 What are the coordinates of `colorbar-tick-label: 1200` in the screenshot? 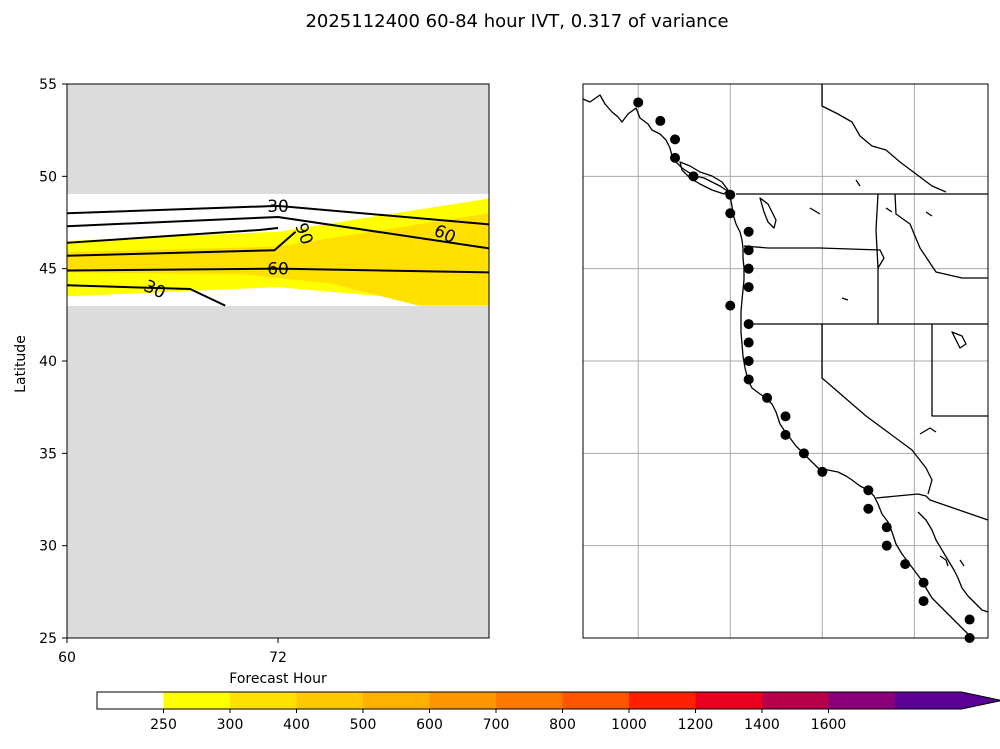 It's located at (696, 725).